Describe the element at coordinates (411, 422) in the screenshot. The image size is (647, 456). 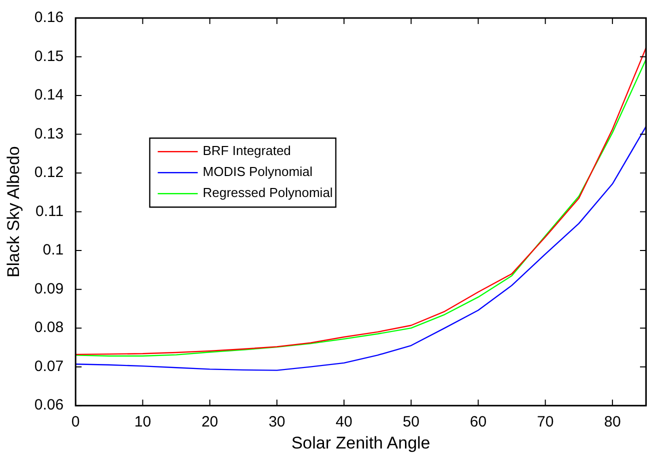
I see `x-tick-label: 50` at that location.